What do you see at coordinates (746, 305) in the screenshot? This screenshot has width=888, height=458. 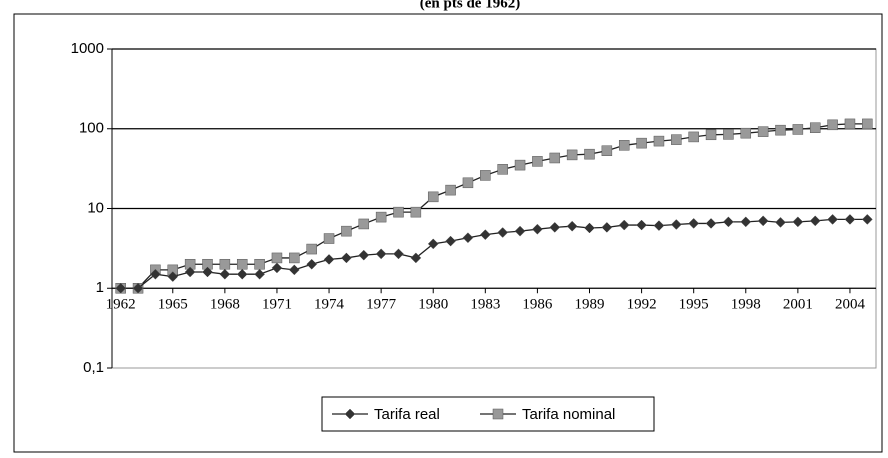 I see `x-tick-label: 1998` at bounding box center [746, 305].